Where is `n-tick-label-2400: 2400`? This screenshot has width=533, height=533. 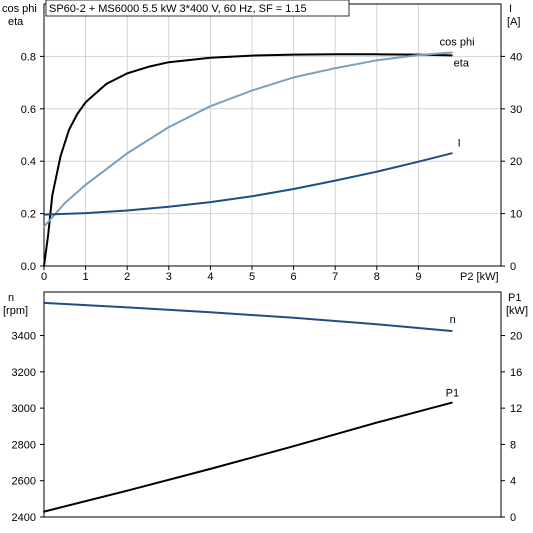 n-tick-label-2400: 2400 is located at coordinates (24, 518).